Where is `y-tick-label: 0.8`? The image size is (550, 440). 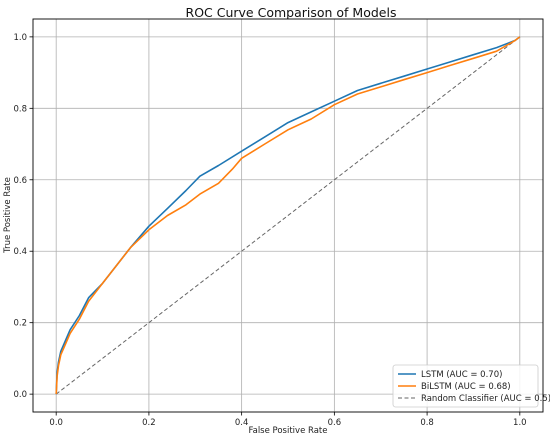
y-tick-label: 0.8 is located at coordinates (20, 109).